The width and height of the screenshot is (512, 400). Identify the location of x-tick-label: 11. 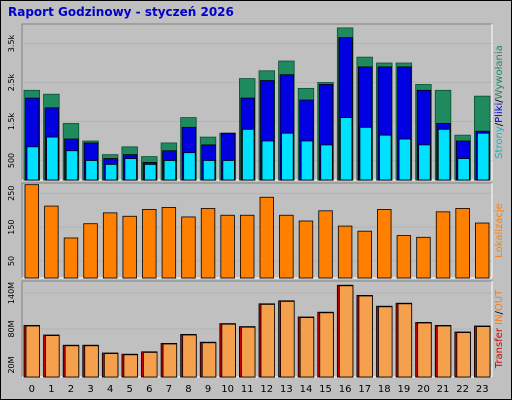
(247, 389).